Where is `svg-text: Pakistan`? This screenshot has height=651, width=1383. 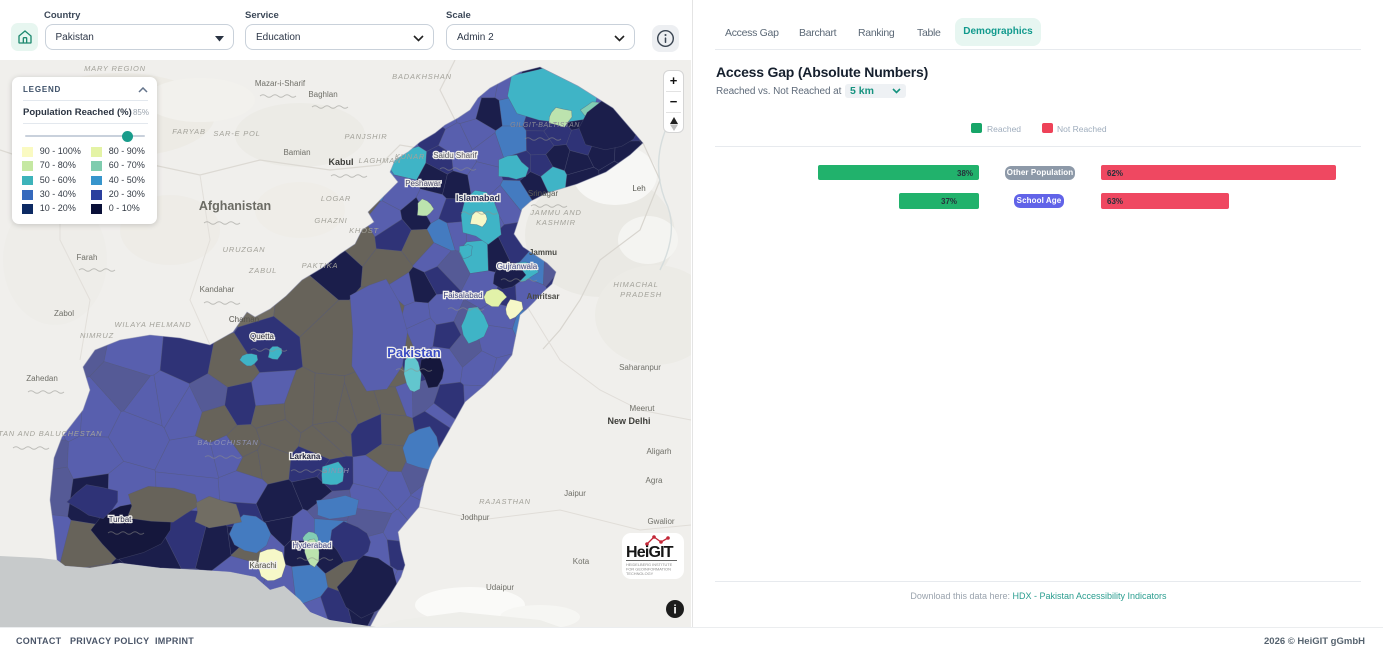
svg-text: Pakistan is located at coordinates (414, 352).